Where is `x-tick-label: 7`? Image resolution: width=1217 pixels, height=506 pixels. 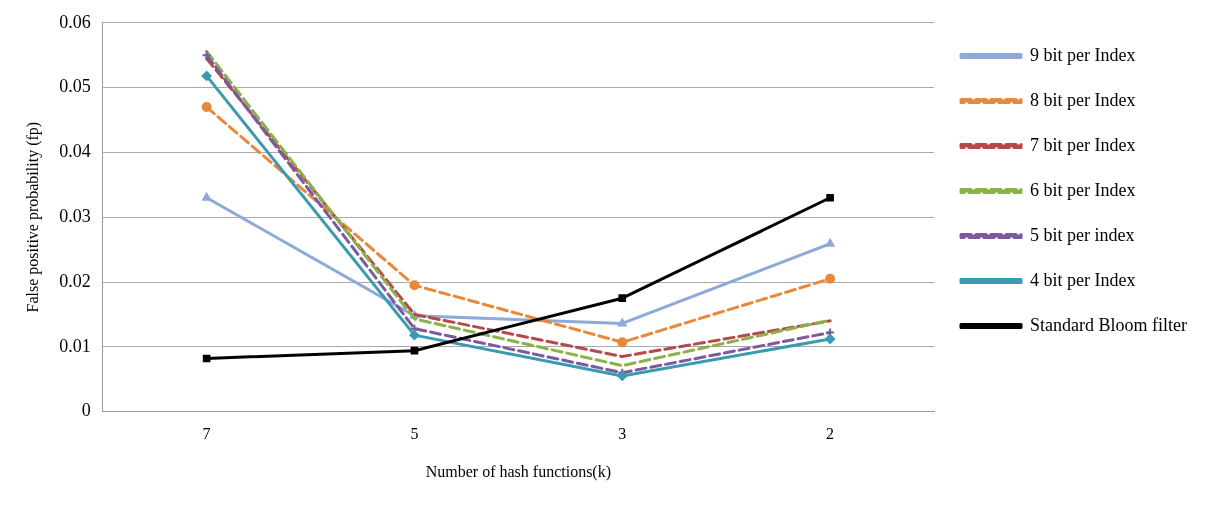
x-tick-label: 7 is located at coordinates (206, 434).